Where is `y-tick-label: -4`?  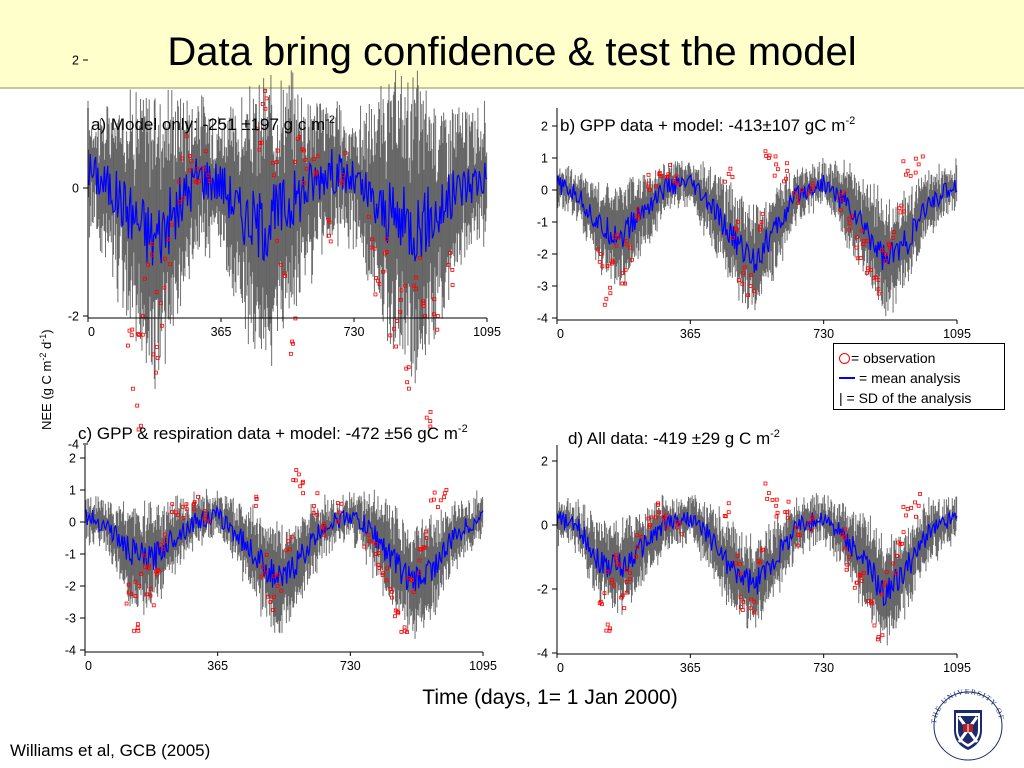 y-tick-label: -4 is located at coordinates (542, 654).